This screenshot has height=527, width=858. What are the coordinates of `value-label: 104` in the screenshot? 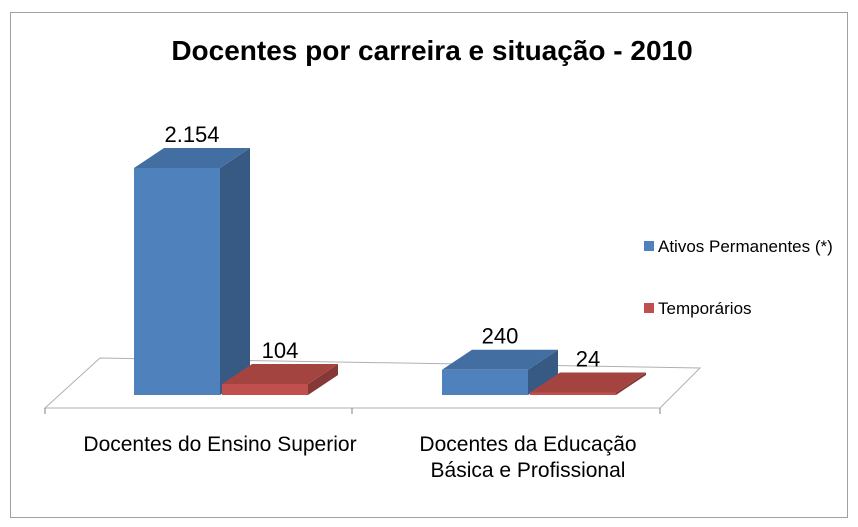 It's located at (280, 350).